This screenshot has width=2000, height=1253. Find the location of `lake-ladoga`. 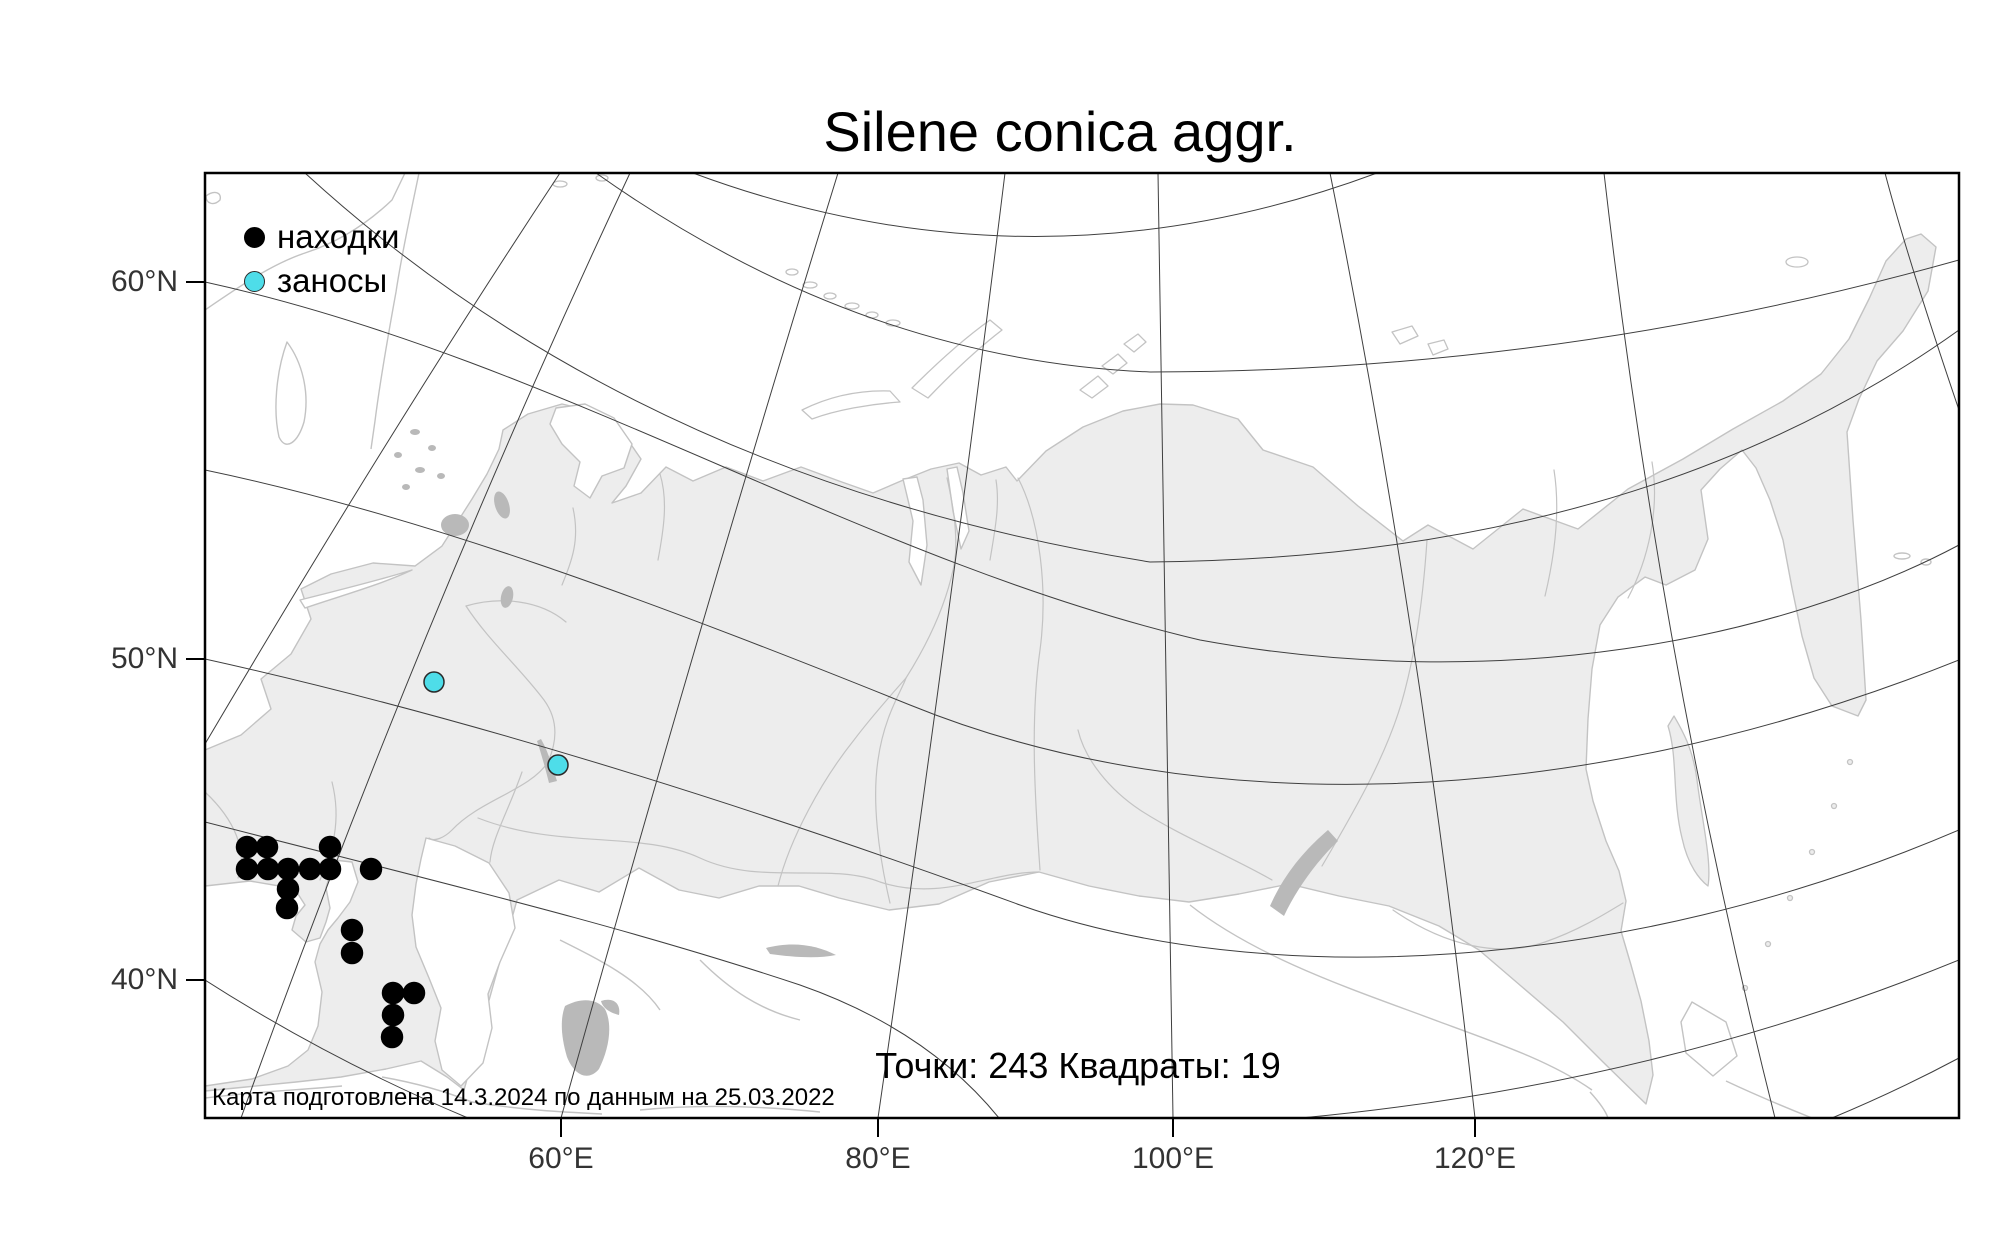

lake-ladoga is located at coordinates (455, 525).